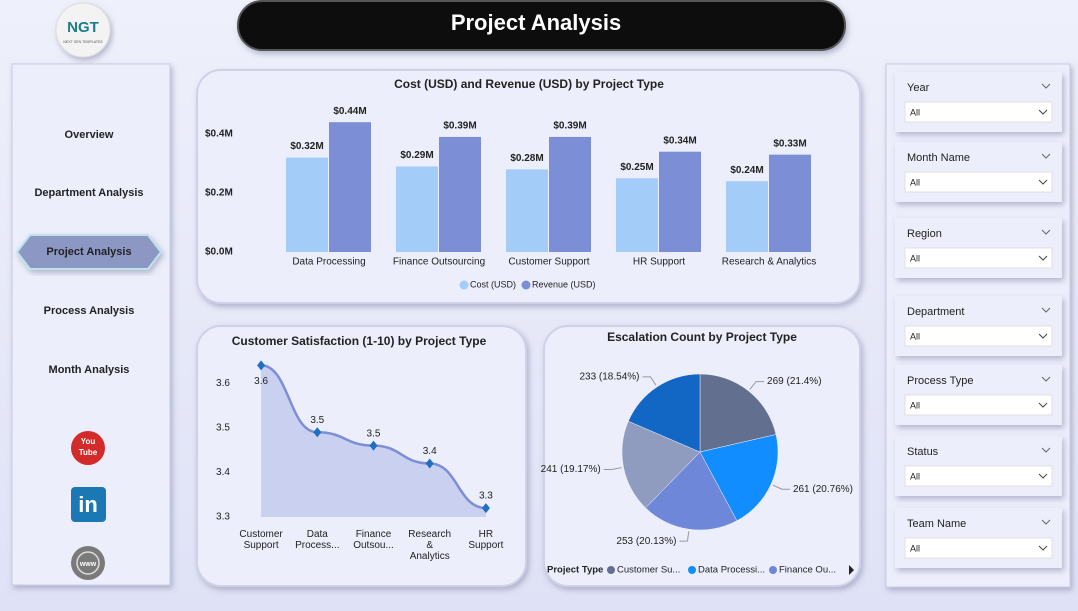 The width and height of the screenshot is (1078, 611). What do you see at coordinates (89, 135) in the screenshot?
I see `nav-item: Overview` at bounding box center [89, 135].